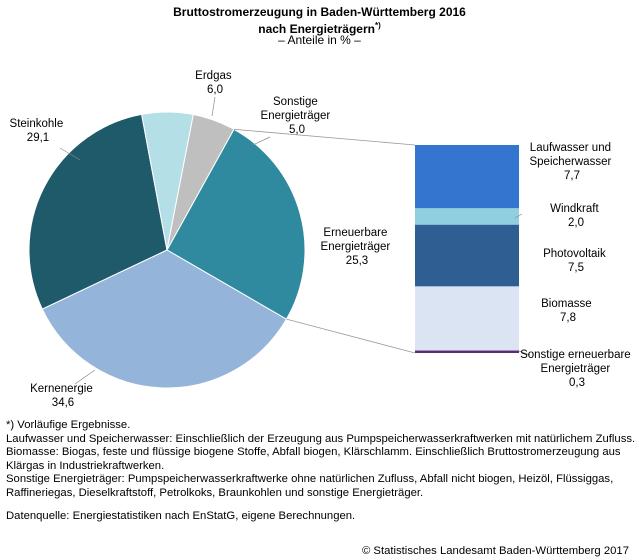  I want to click on leader-sonstige-ee, so click(524, 353).